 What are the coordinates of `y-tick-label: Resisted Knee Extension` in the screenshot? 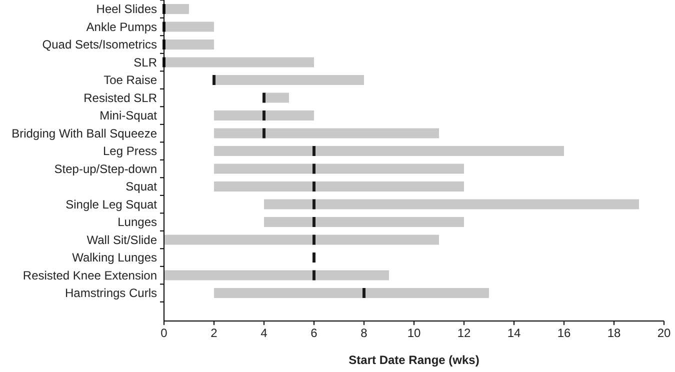 It's located at (89, 275).